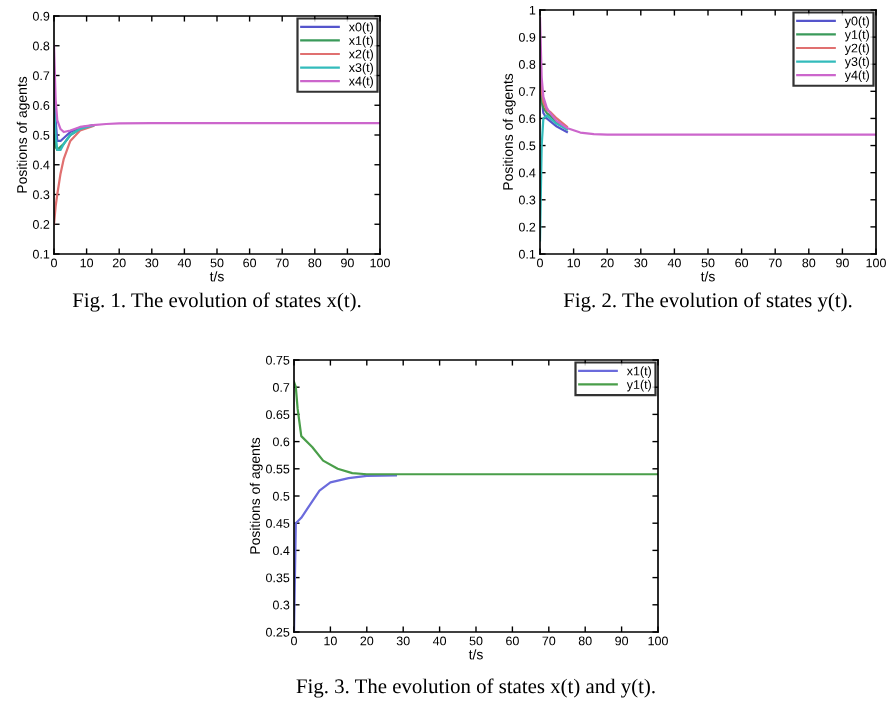 This screenshot has width=896, height=704. What do you see at coordinates (475, 688) in the screenshot?
I see `caption: Fig. 3. The evolution of states x(t) and y(t).` at bounding box center [475, 688].